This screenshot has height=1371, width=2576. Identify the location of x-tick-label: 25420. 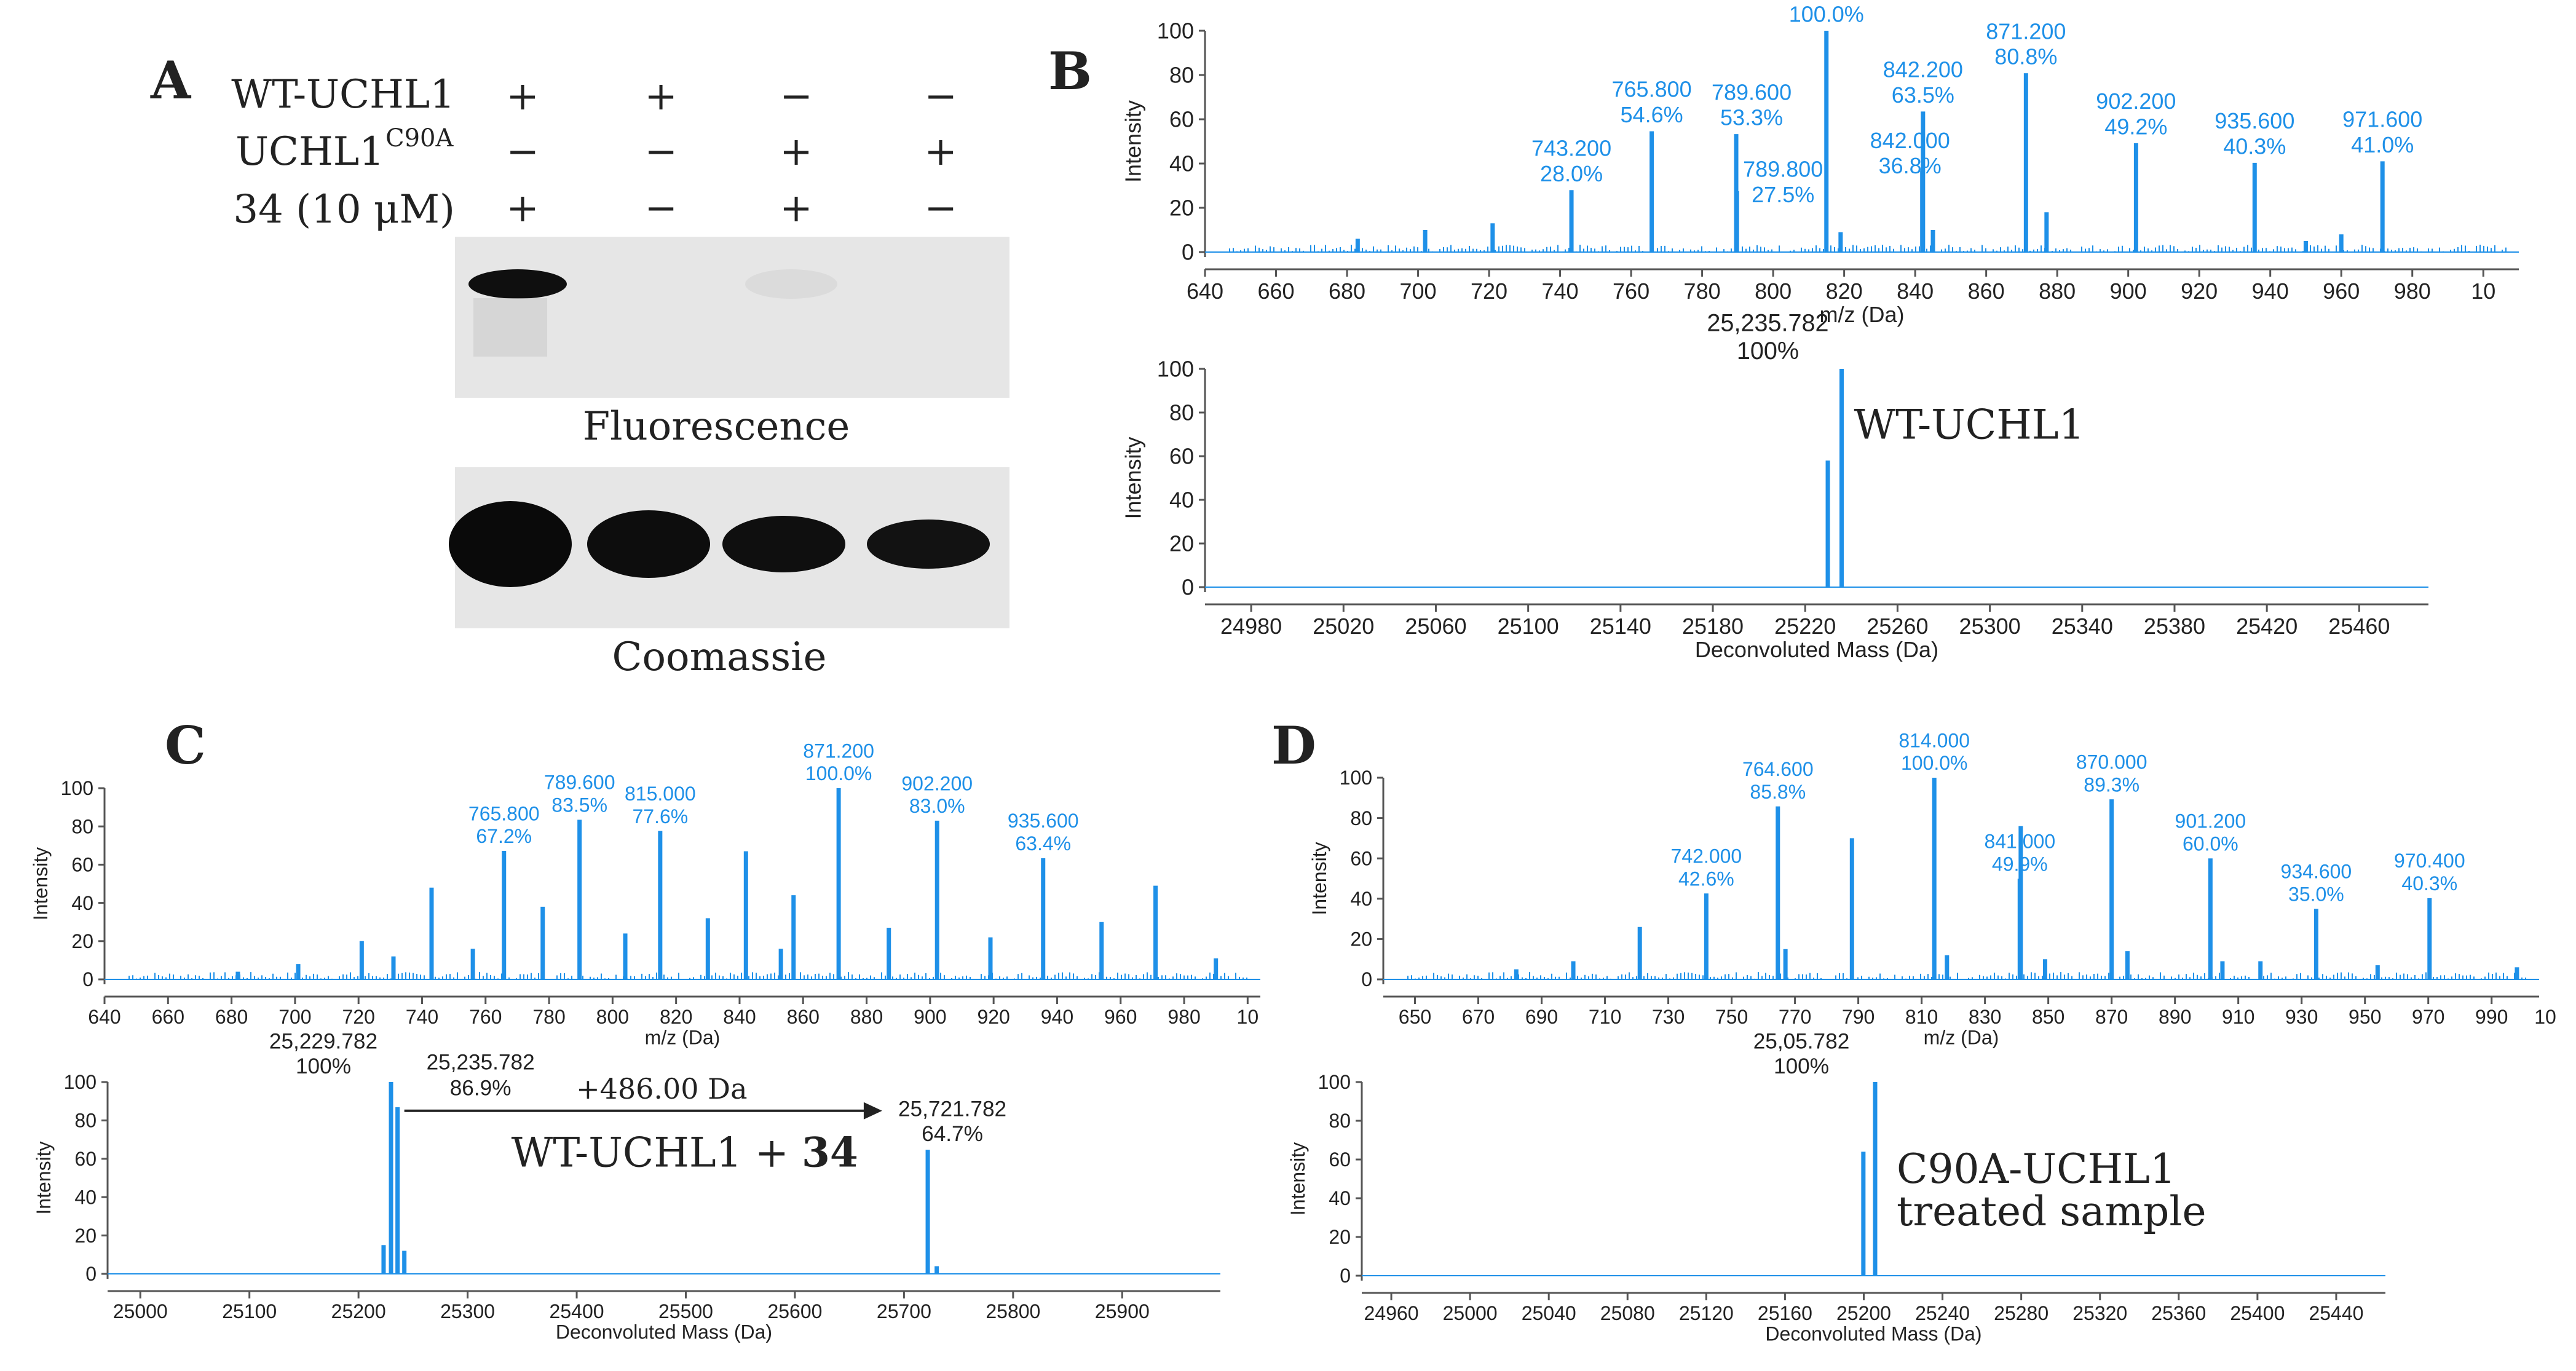
(2266, 626).